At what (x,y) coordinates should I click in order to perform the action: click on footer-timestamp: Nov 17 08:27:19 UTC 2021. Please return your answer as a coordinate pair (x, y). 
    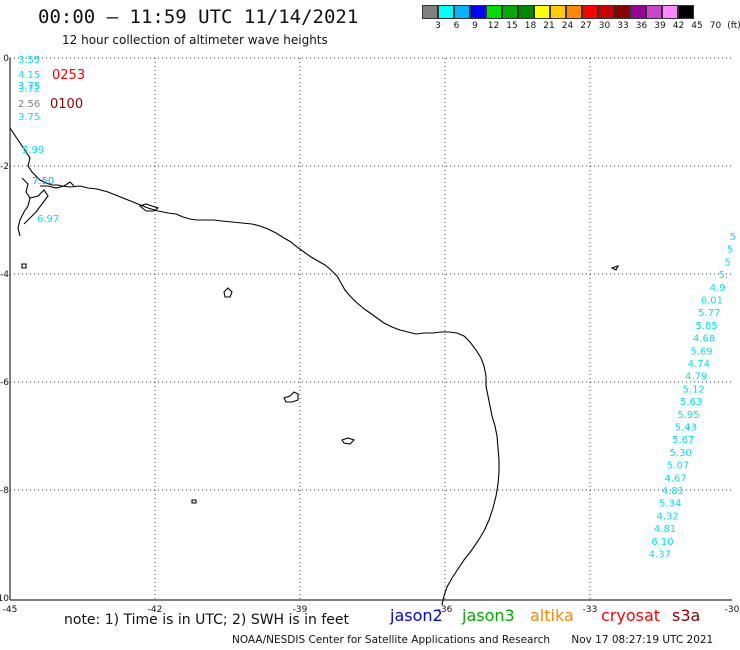
    Looking at the image, I should click on (642, 640).